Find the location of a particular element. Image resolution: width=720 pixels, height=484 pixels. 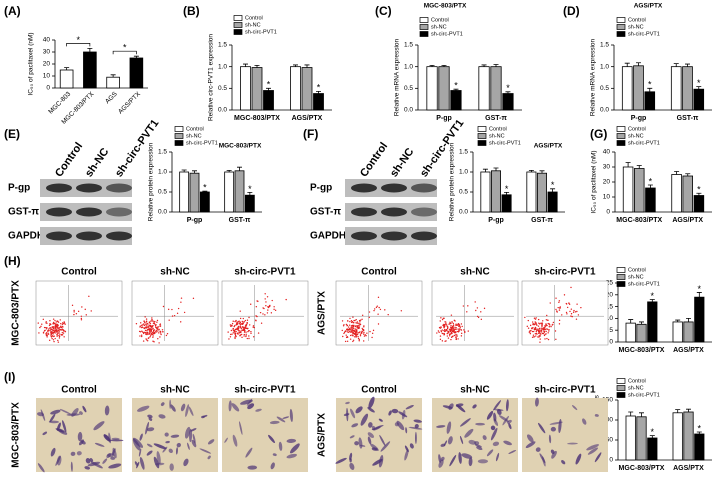

x-tick-label: P-gp is located at coordinates (444, 118).